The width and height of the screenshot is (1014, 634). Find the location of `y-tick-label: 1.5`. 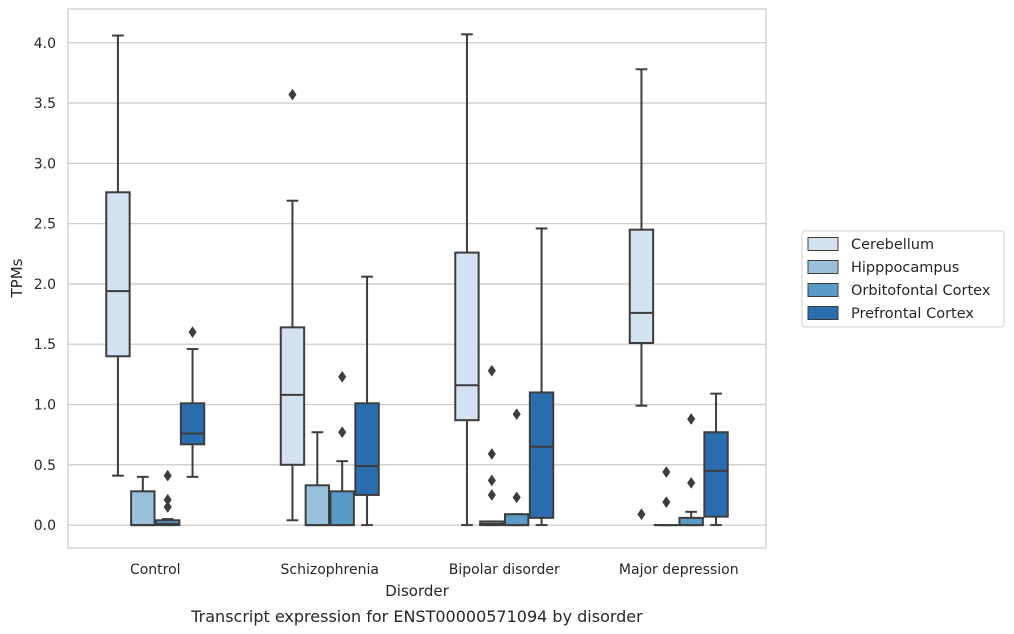

y-tick-label: 1.5 is located at coordinates (45, 345).